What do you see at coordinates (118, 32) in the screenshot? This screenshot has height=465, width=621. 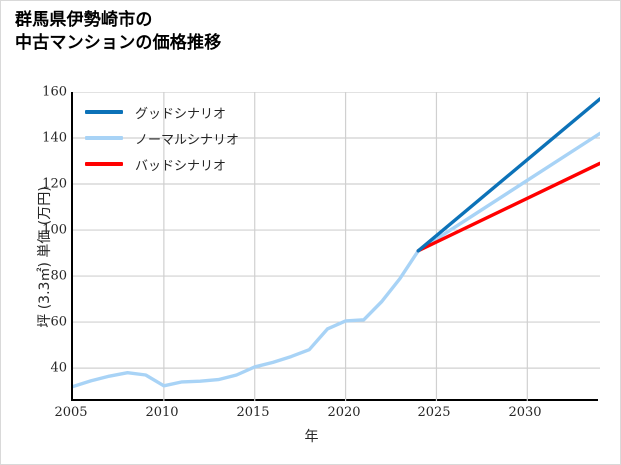 I see `page-title: 群馬県伊勢崎市の 中古マンションの価格推移` at bounding box center [118, 32].